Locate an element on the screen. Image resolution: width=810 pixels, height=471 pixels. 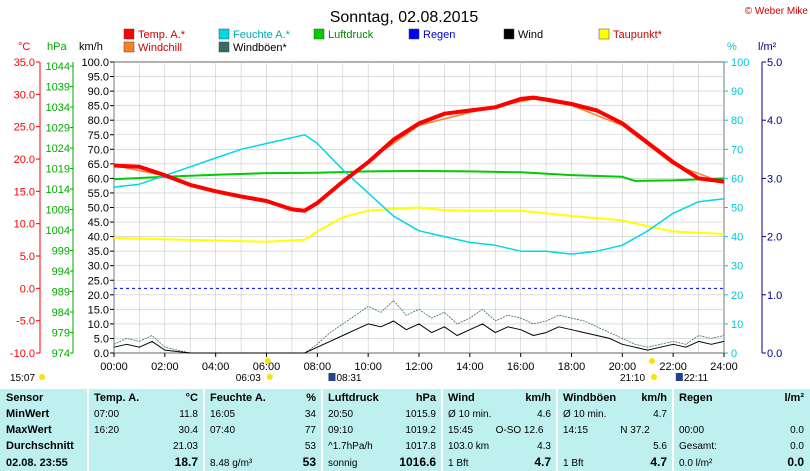
table-row-label: MaxWert is located at coordinates (29, 430).